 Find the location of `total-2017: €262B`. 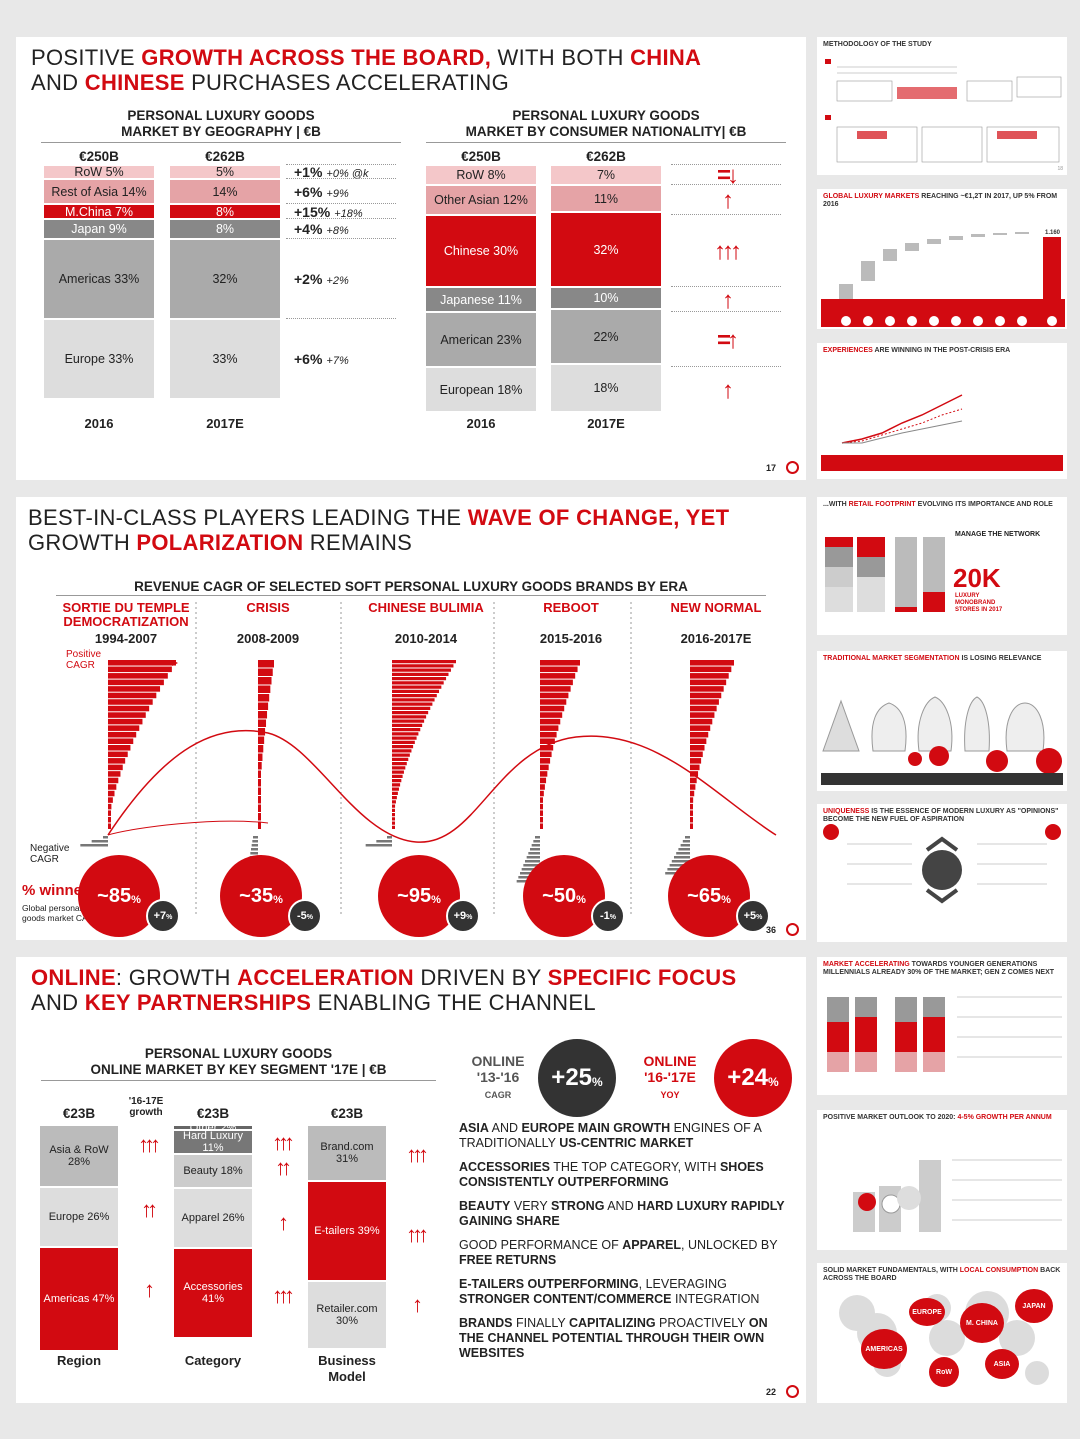

total-2017: €262B is located at coordinates (225, 156).